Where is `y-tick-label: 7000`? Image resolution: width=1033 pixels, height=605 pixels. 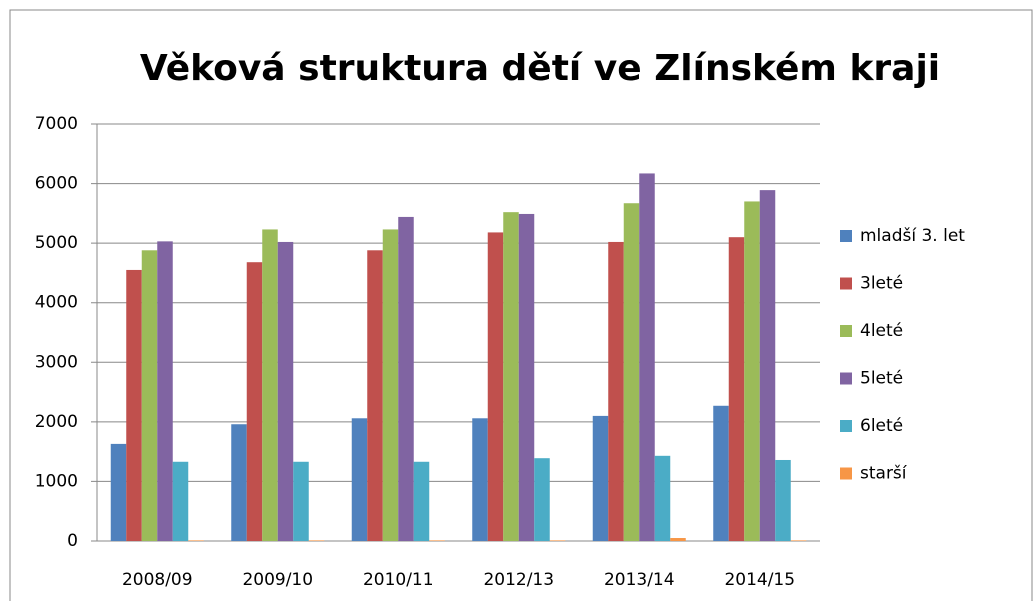 y-tick-label: 7000 is located at coordinates (56, 124).